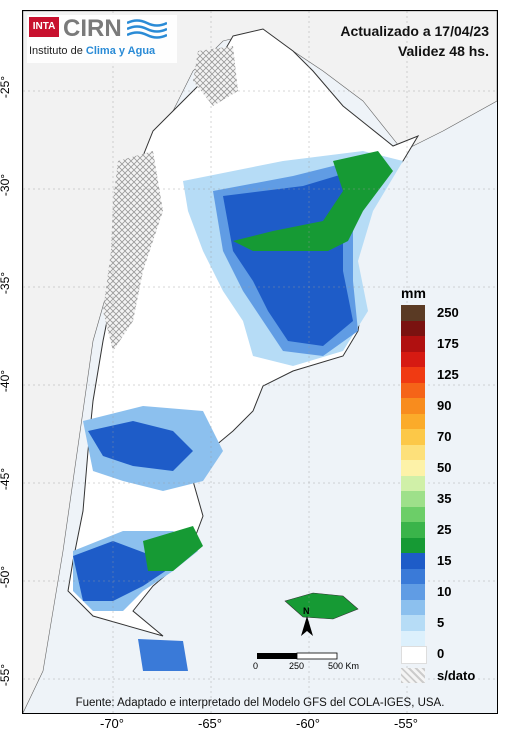 The height and width of the screenshot is (739, 509). I want to click on legend-label: 0, so click(441, 653).